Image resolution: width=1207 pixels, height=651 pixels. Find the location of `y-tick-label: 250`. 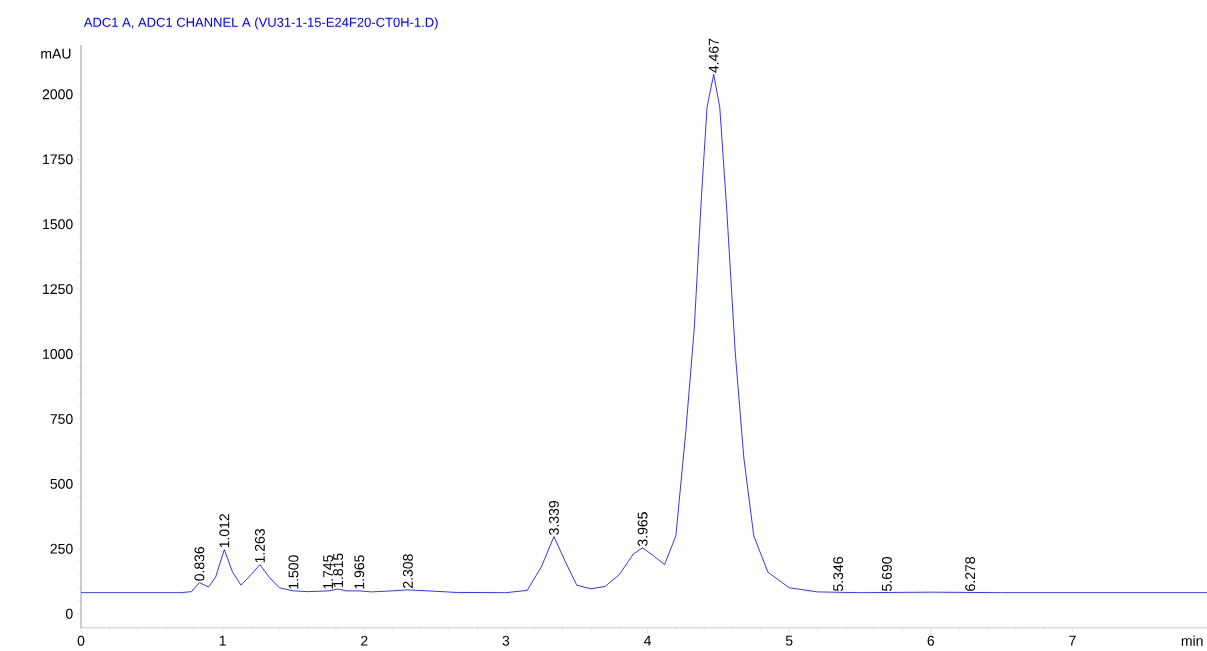

y-tick-label: 250 is located at coordinates (61, 548).